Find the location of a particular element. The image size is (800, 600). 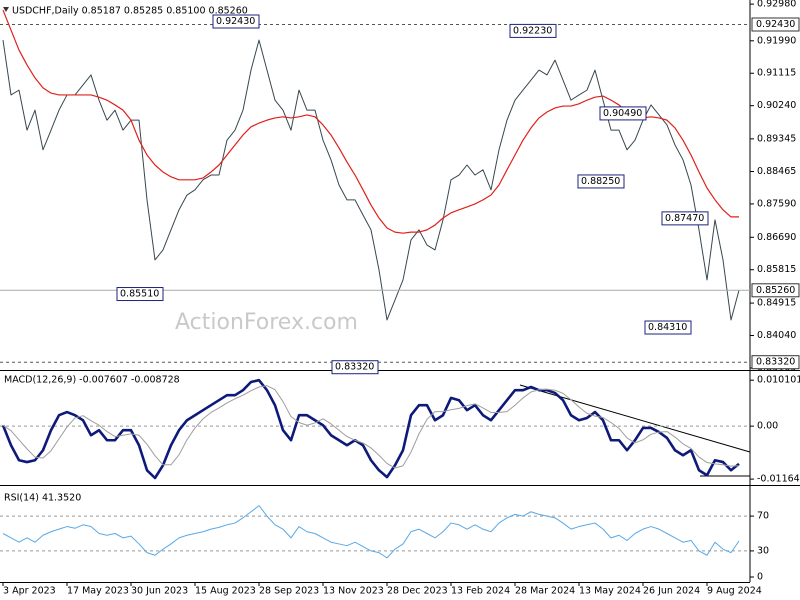

title-icon is located at coordinates (6, 9).